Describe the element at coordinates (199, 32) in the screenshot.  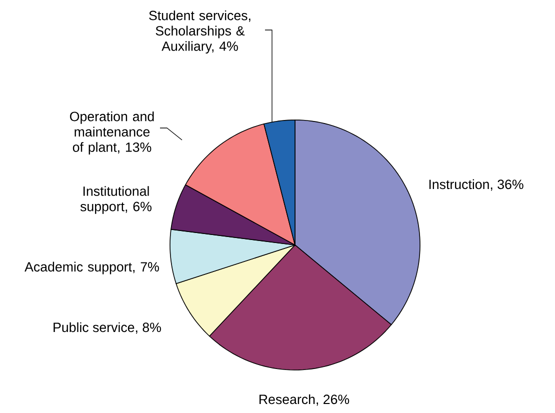
I see `slice-label: Student services, Scholarships & Auxiliary, 4%` at that location.